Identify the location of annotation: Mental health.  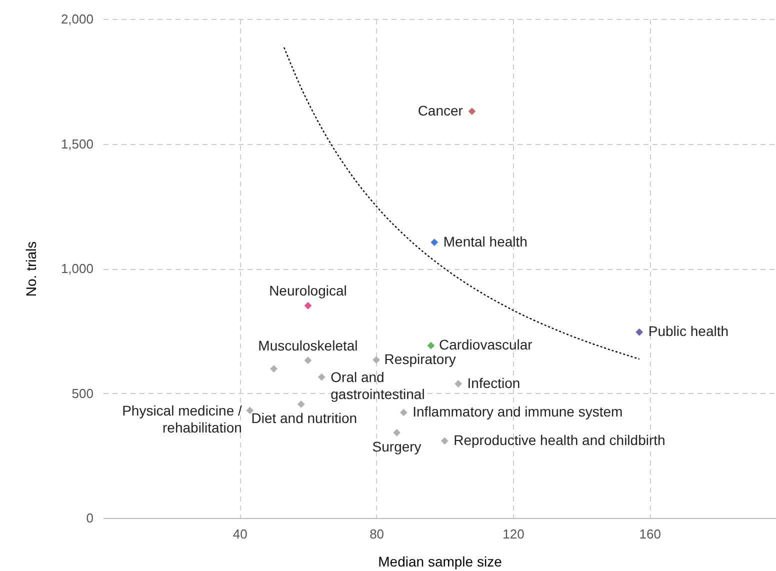
(485, 241).